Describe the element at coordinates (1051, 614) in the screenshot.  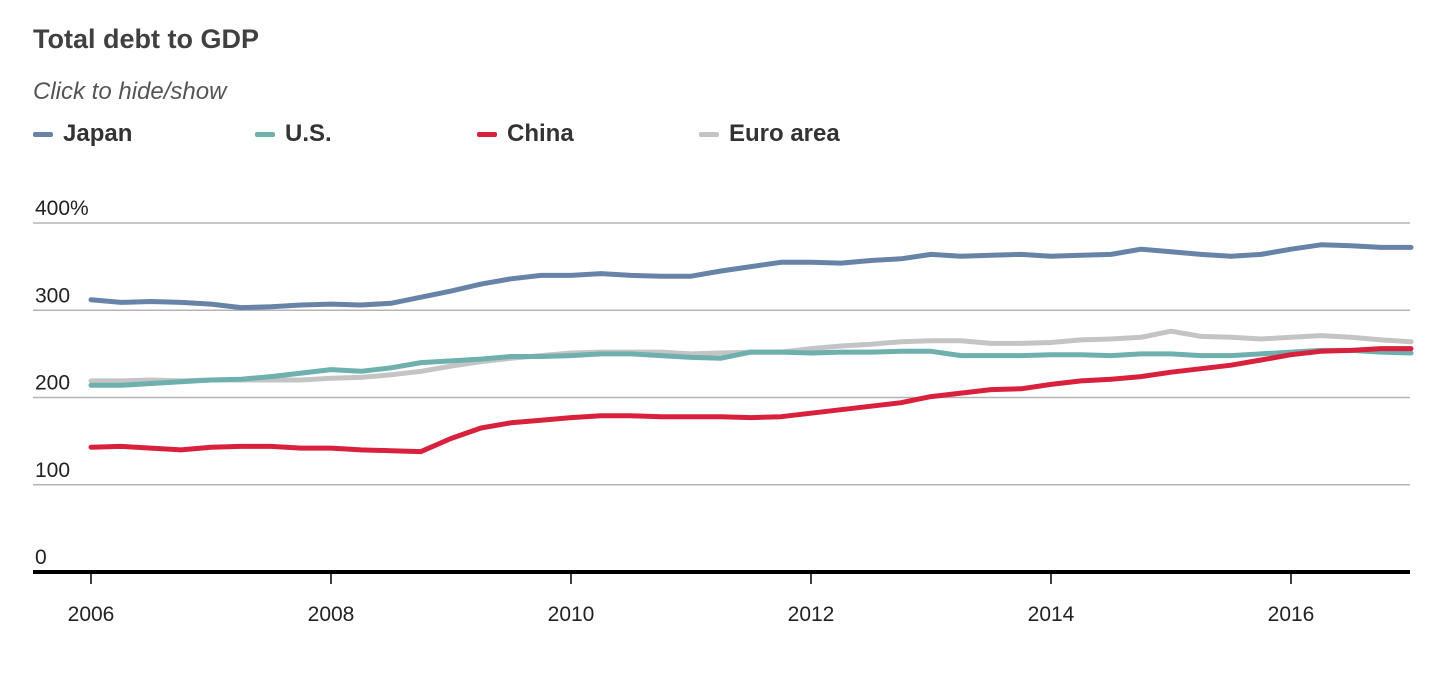
I see `x-tick-label-2014: 2014` at that location.